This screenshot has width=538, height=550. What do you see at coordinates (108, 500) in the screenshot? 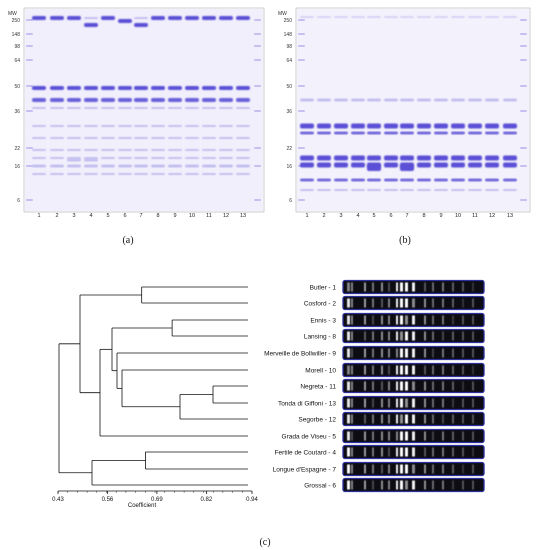
I see `axis-tick-label: 0.56` at bounding box center [108, 500].